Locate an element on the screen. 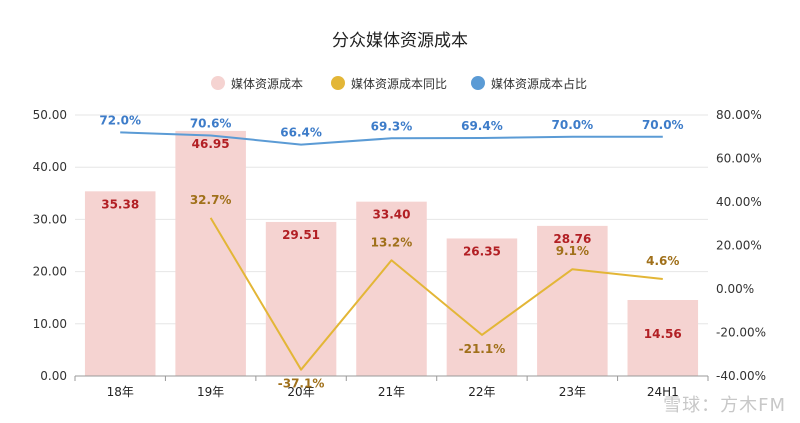 The image size is (800, 423). x-category-label: 24H1 is located at coordinates (663, 392).